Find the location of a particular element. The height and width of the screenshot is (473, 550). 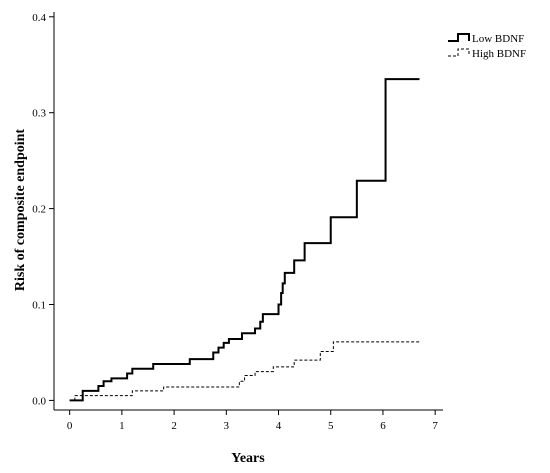

legend-item-high-bdnf: High BDNF is located at coordinates (487, 54).